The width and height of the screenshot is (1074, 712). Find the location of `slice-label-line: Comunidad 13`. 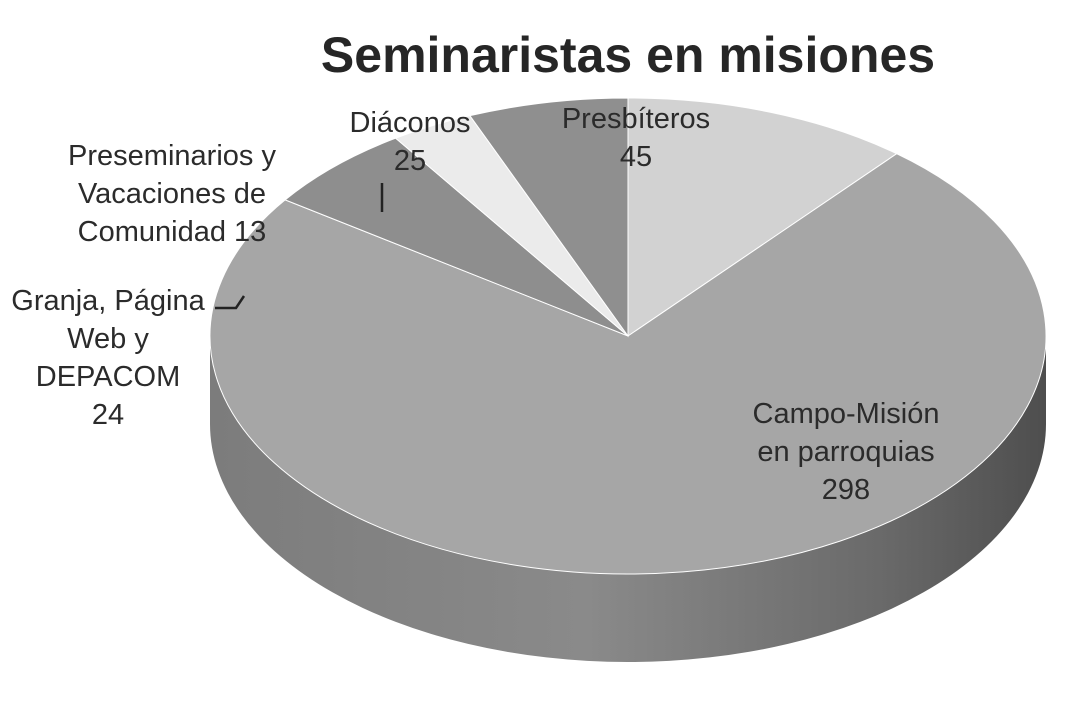

slice-label-line: Comunidad 13 is located at coordinates (172, 232).